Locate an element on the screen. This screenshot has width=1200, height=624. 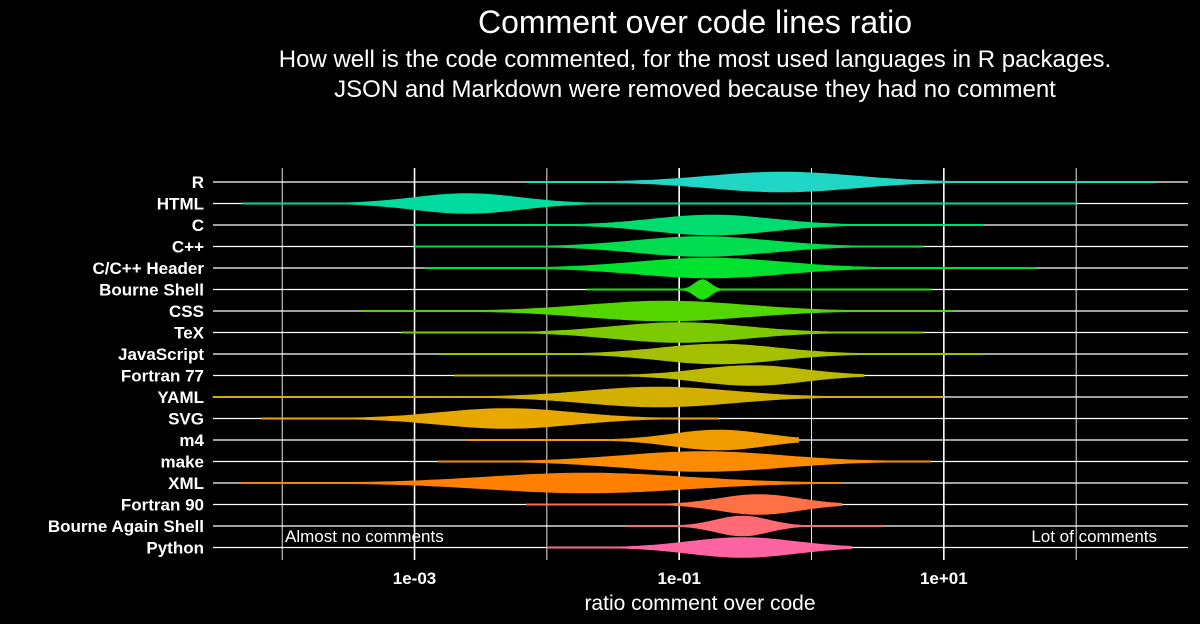
violin-bourne-shell is located at coordinates (759, 289).